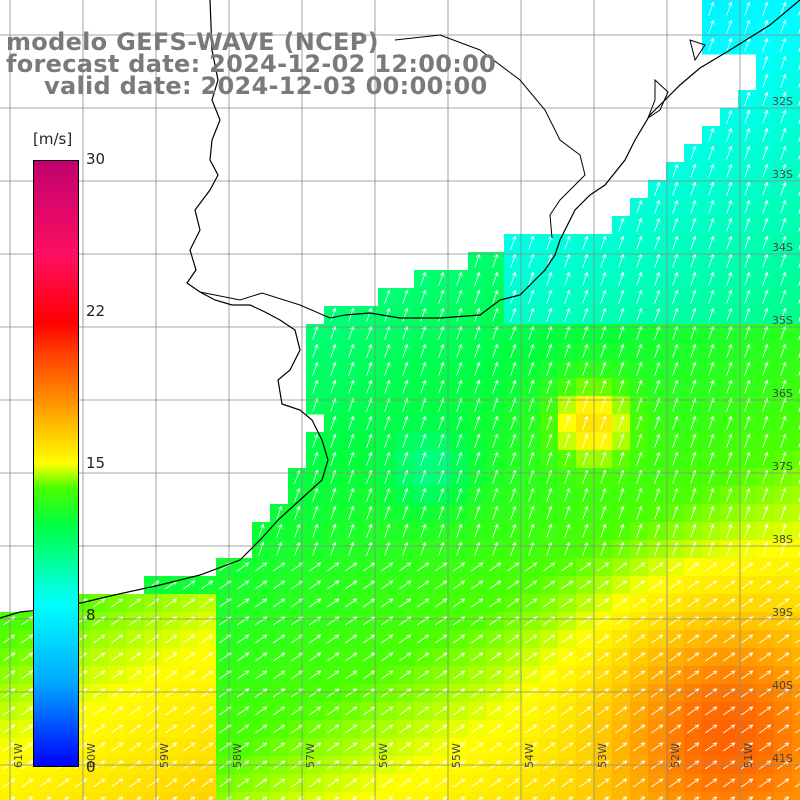 The width and height of the screenshot is (800, 800). Describe the element at coordinates (56, 463) in the screenshot. I see `colorbar` at that location.